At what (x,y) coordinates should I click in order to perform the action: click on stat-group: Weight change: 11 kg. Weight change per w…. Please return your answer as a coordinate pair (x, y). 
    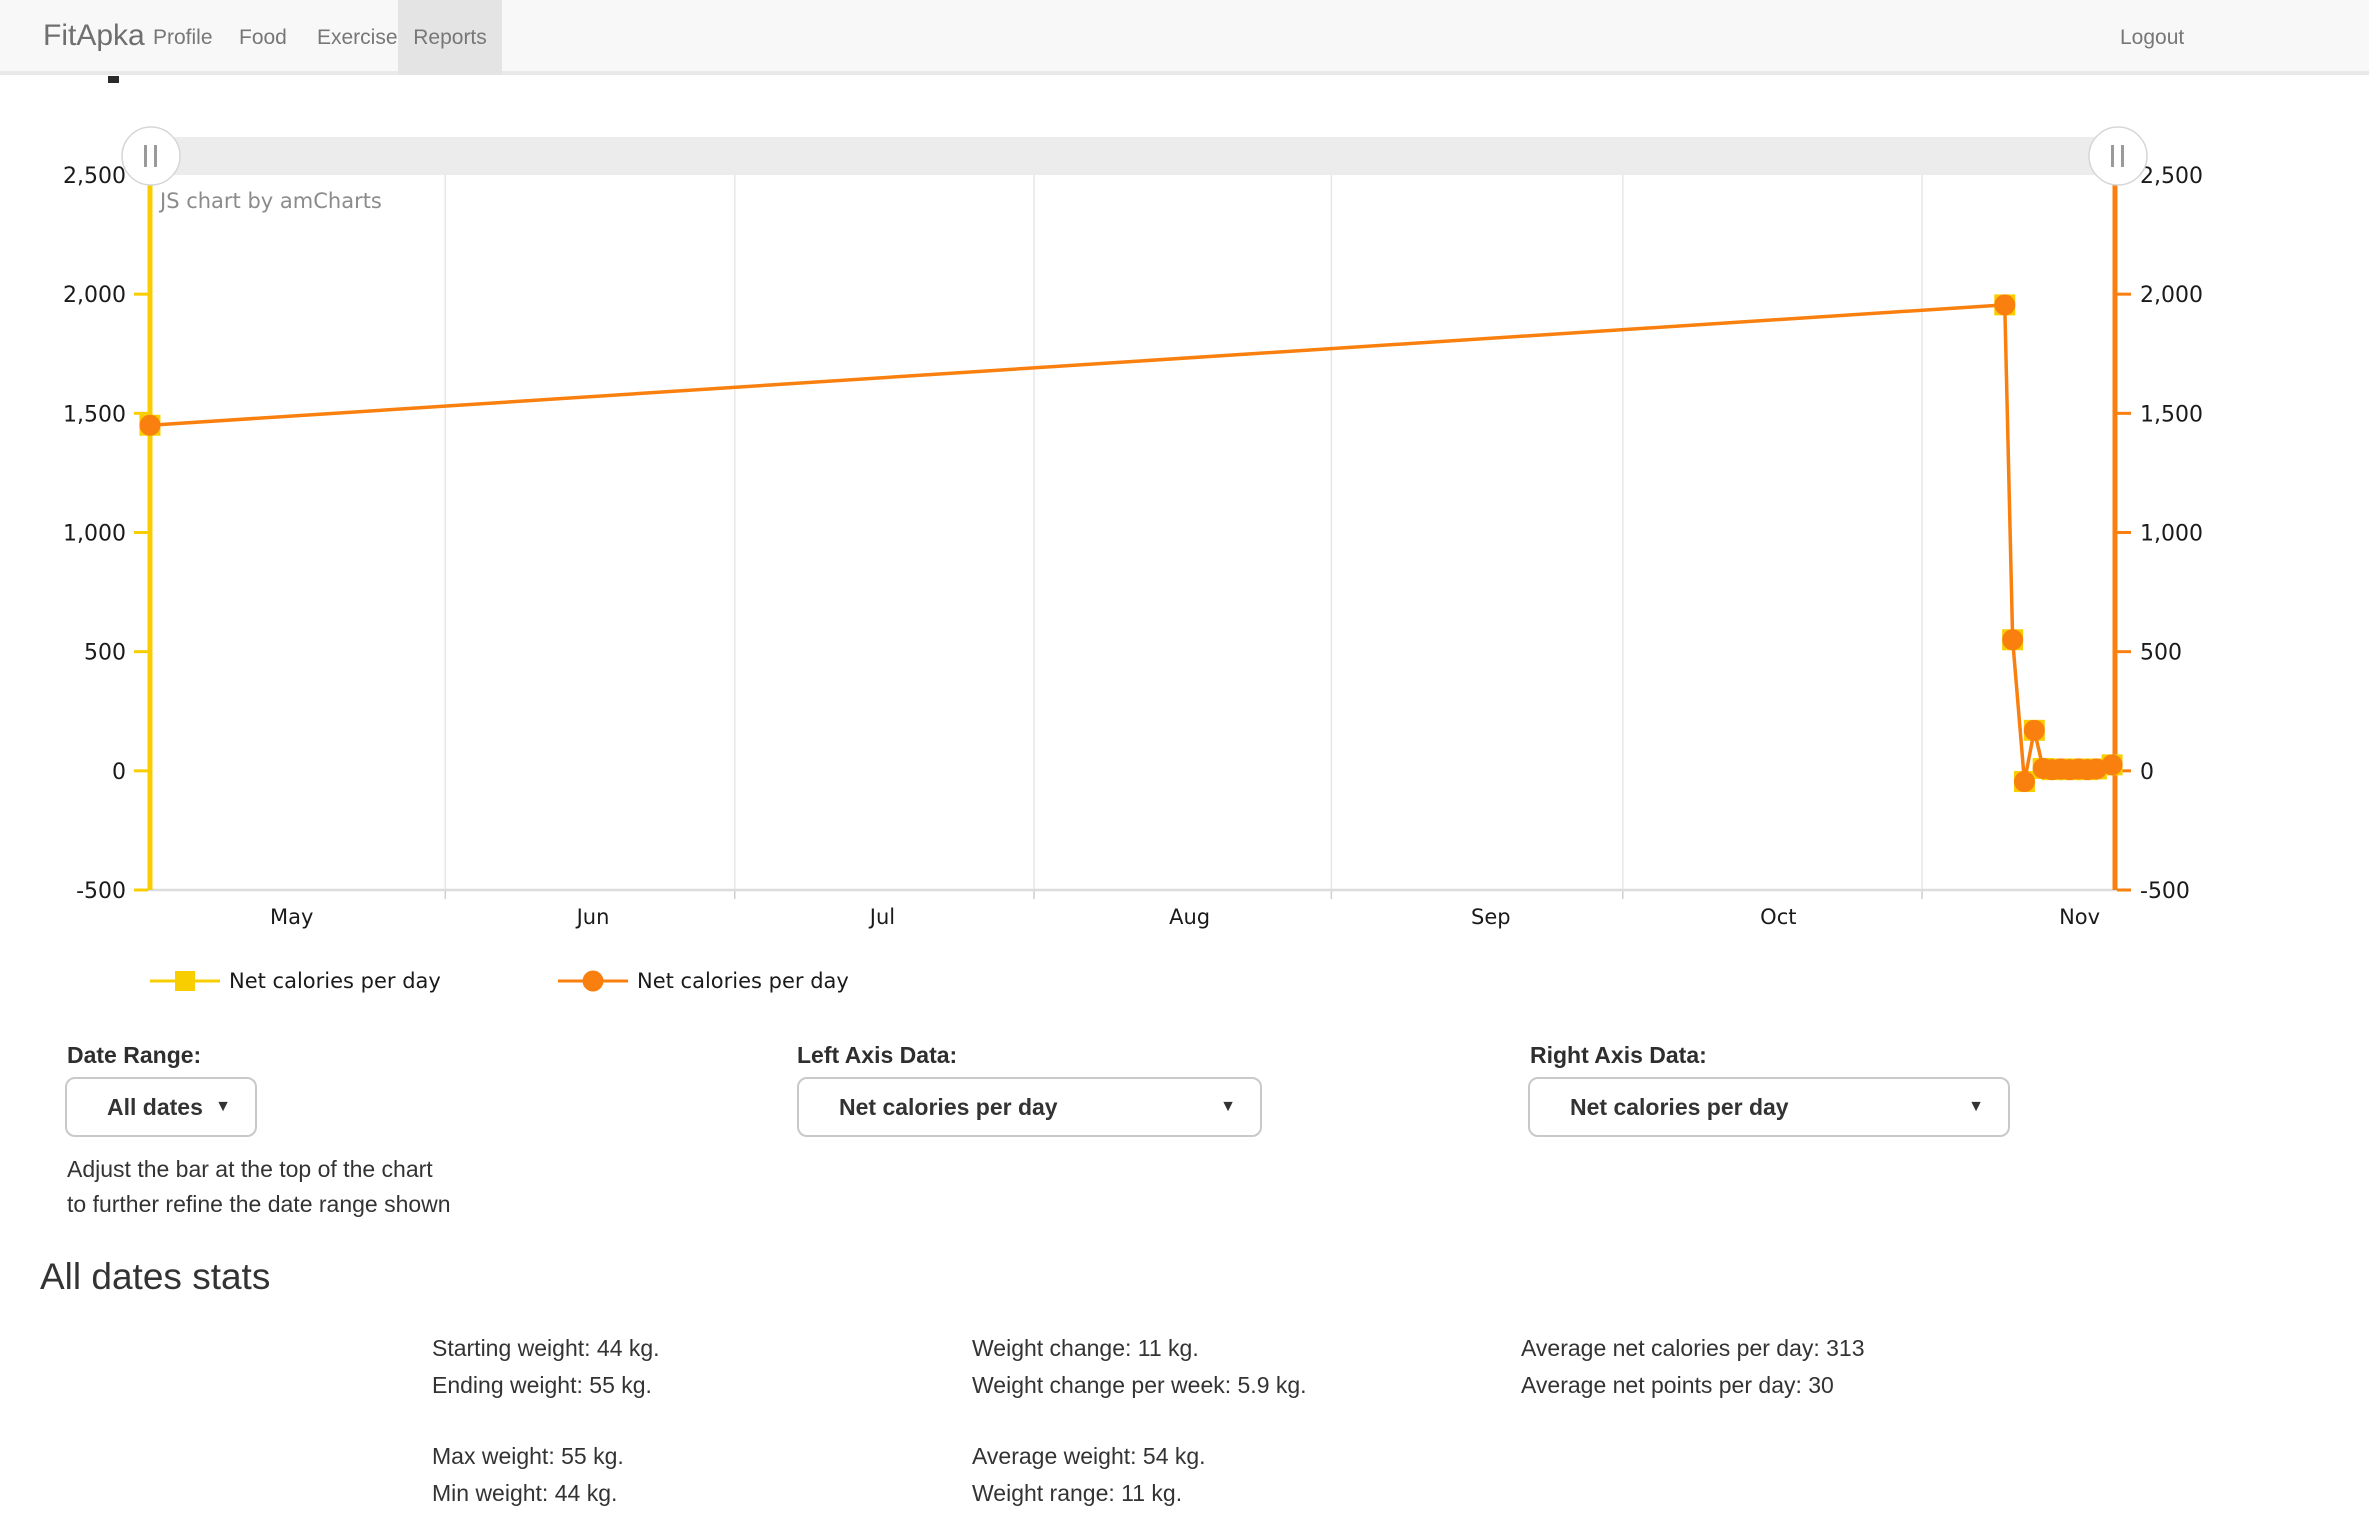
    Looking at the image, I should click on (1139, 1366).